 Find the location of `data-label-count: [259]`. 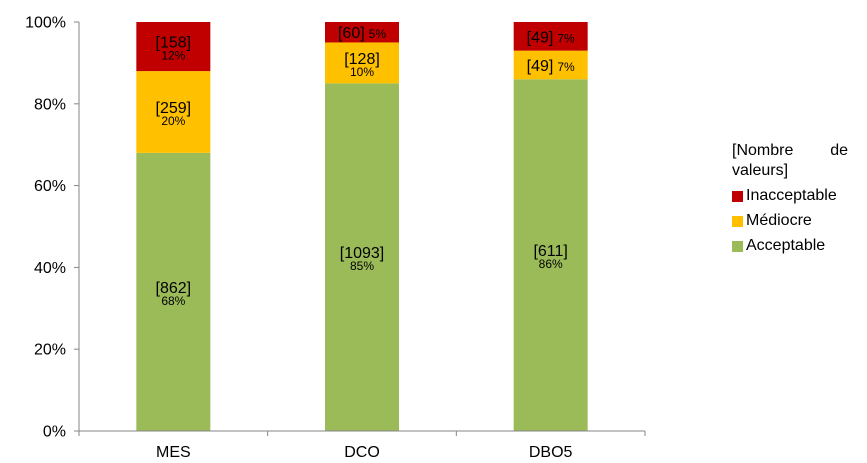

data-label-count: [259] is located at coordinates (174, 108).